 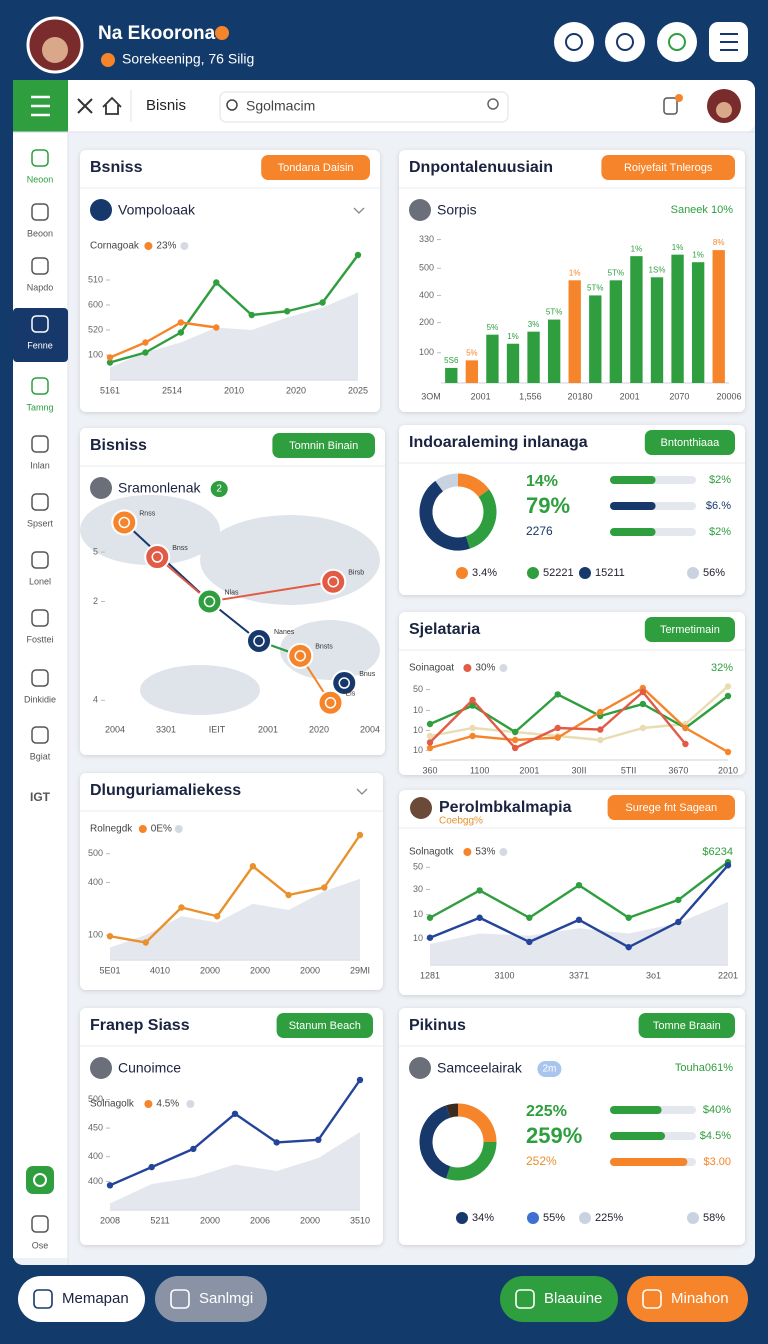 I want to click on sidebar-label: Lonel, so click(x=40, y=581).